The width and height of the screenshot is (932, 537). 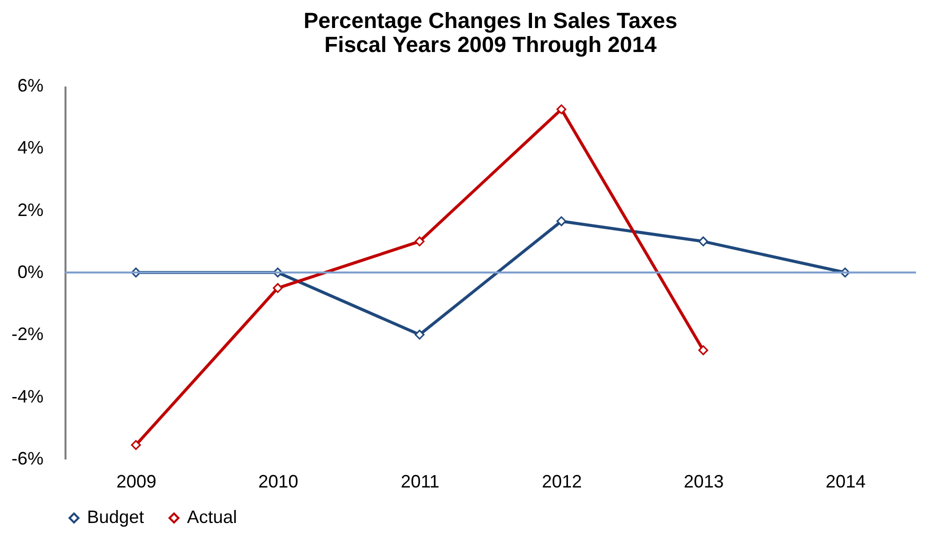 I want to click on legend-label: Actual, so click(x=212, y=517).